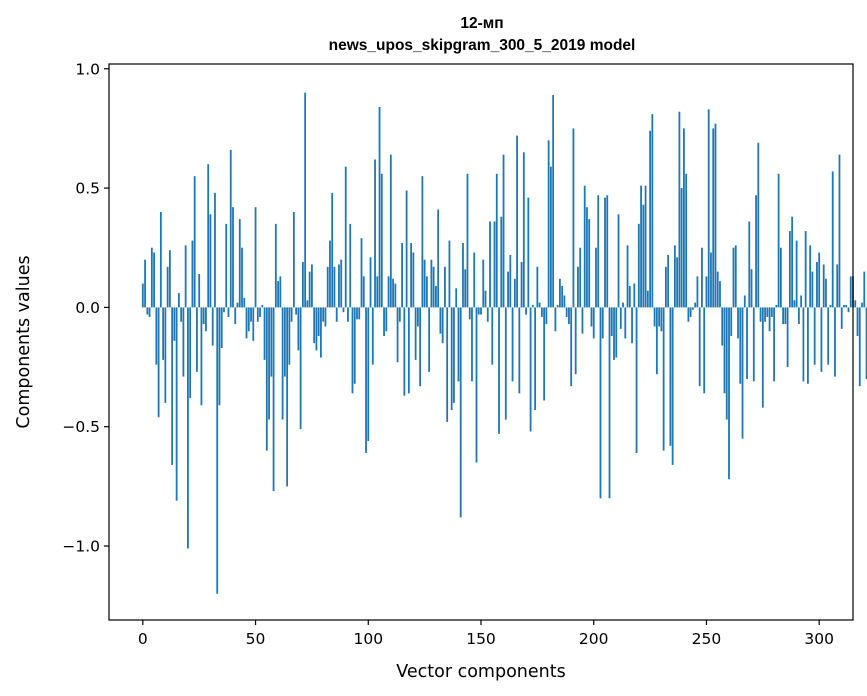  Describe the element at coordinates (81, 427) in the screenshot. I see `y-tick-label: −0.5` at that location.